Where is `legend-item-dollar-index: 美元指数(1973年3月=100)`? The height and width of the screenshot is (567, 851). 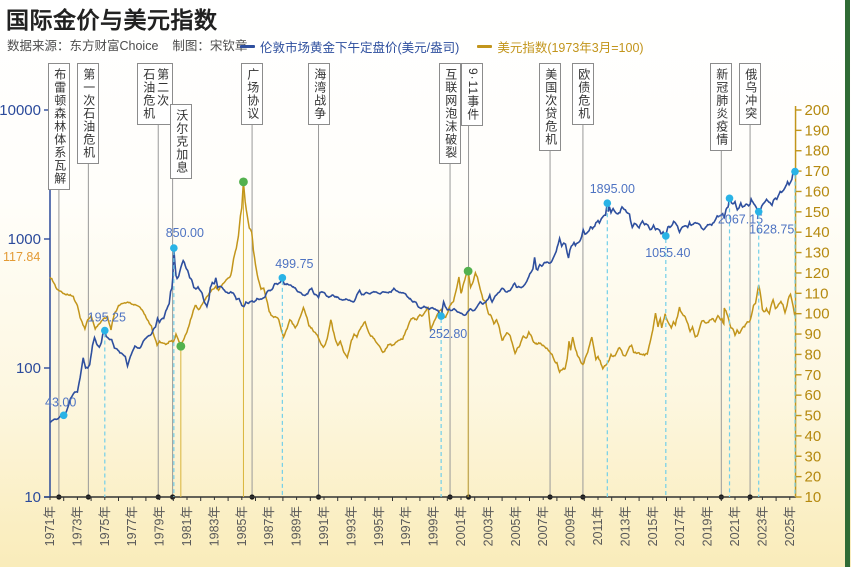 legend-item-dollar-index: 美元指数(1973年3月=100) is located at coordinates (560, 46).